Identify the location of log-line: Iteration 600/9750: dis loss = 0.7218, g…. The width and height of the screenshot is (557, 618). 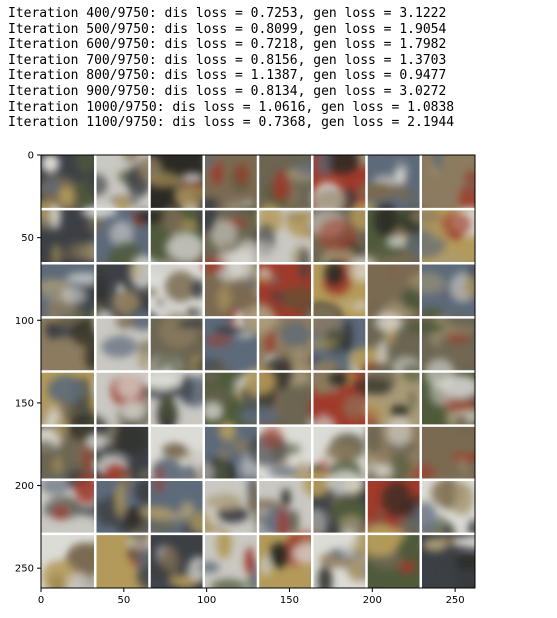
(227, 45).